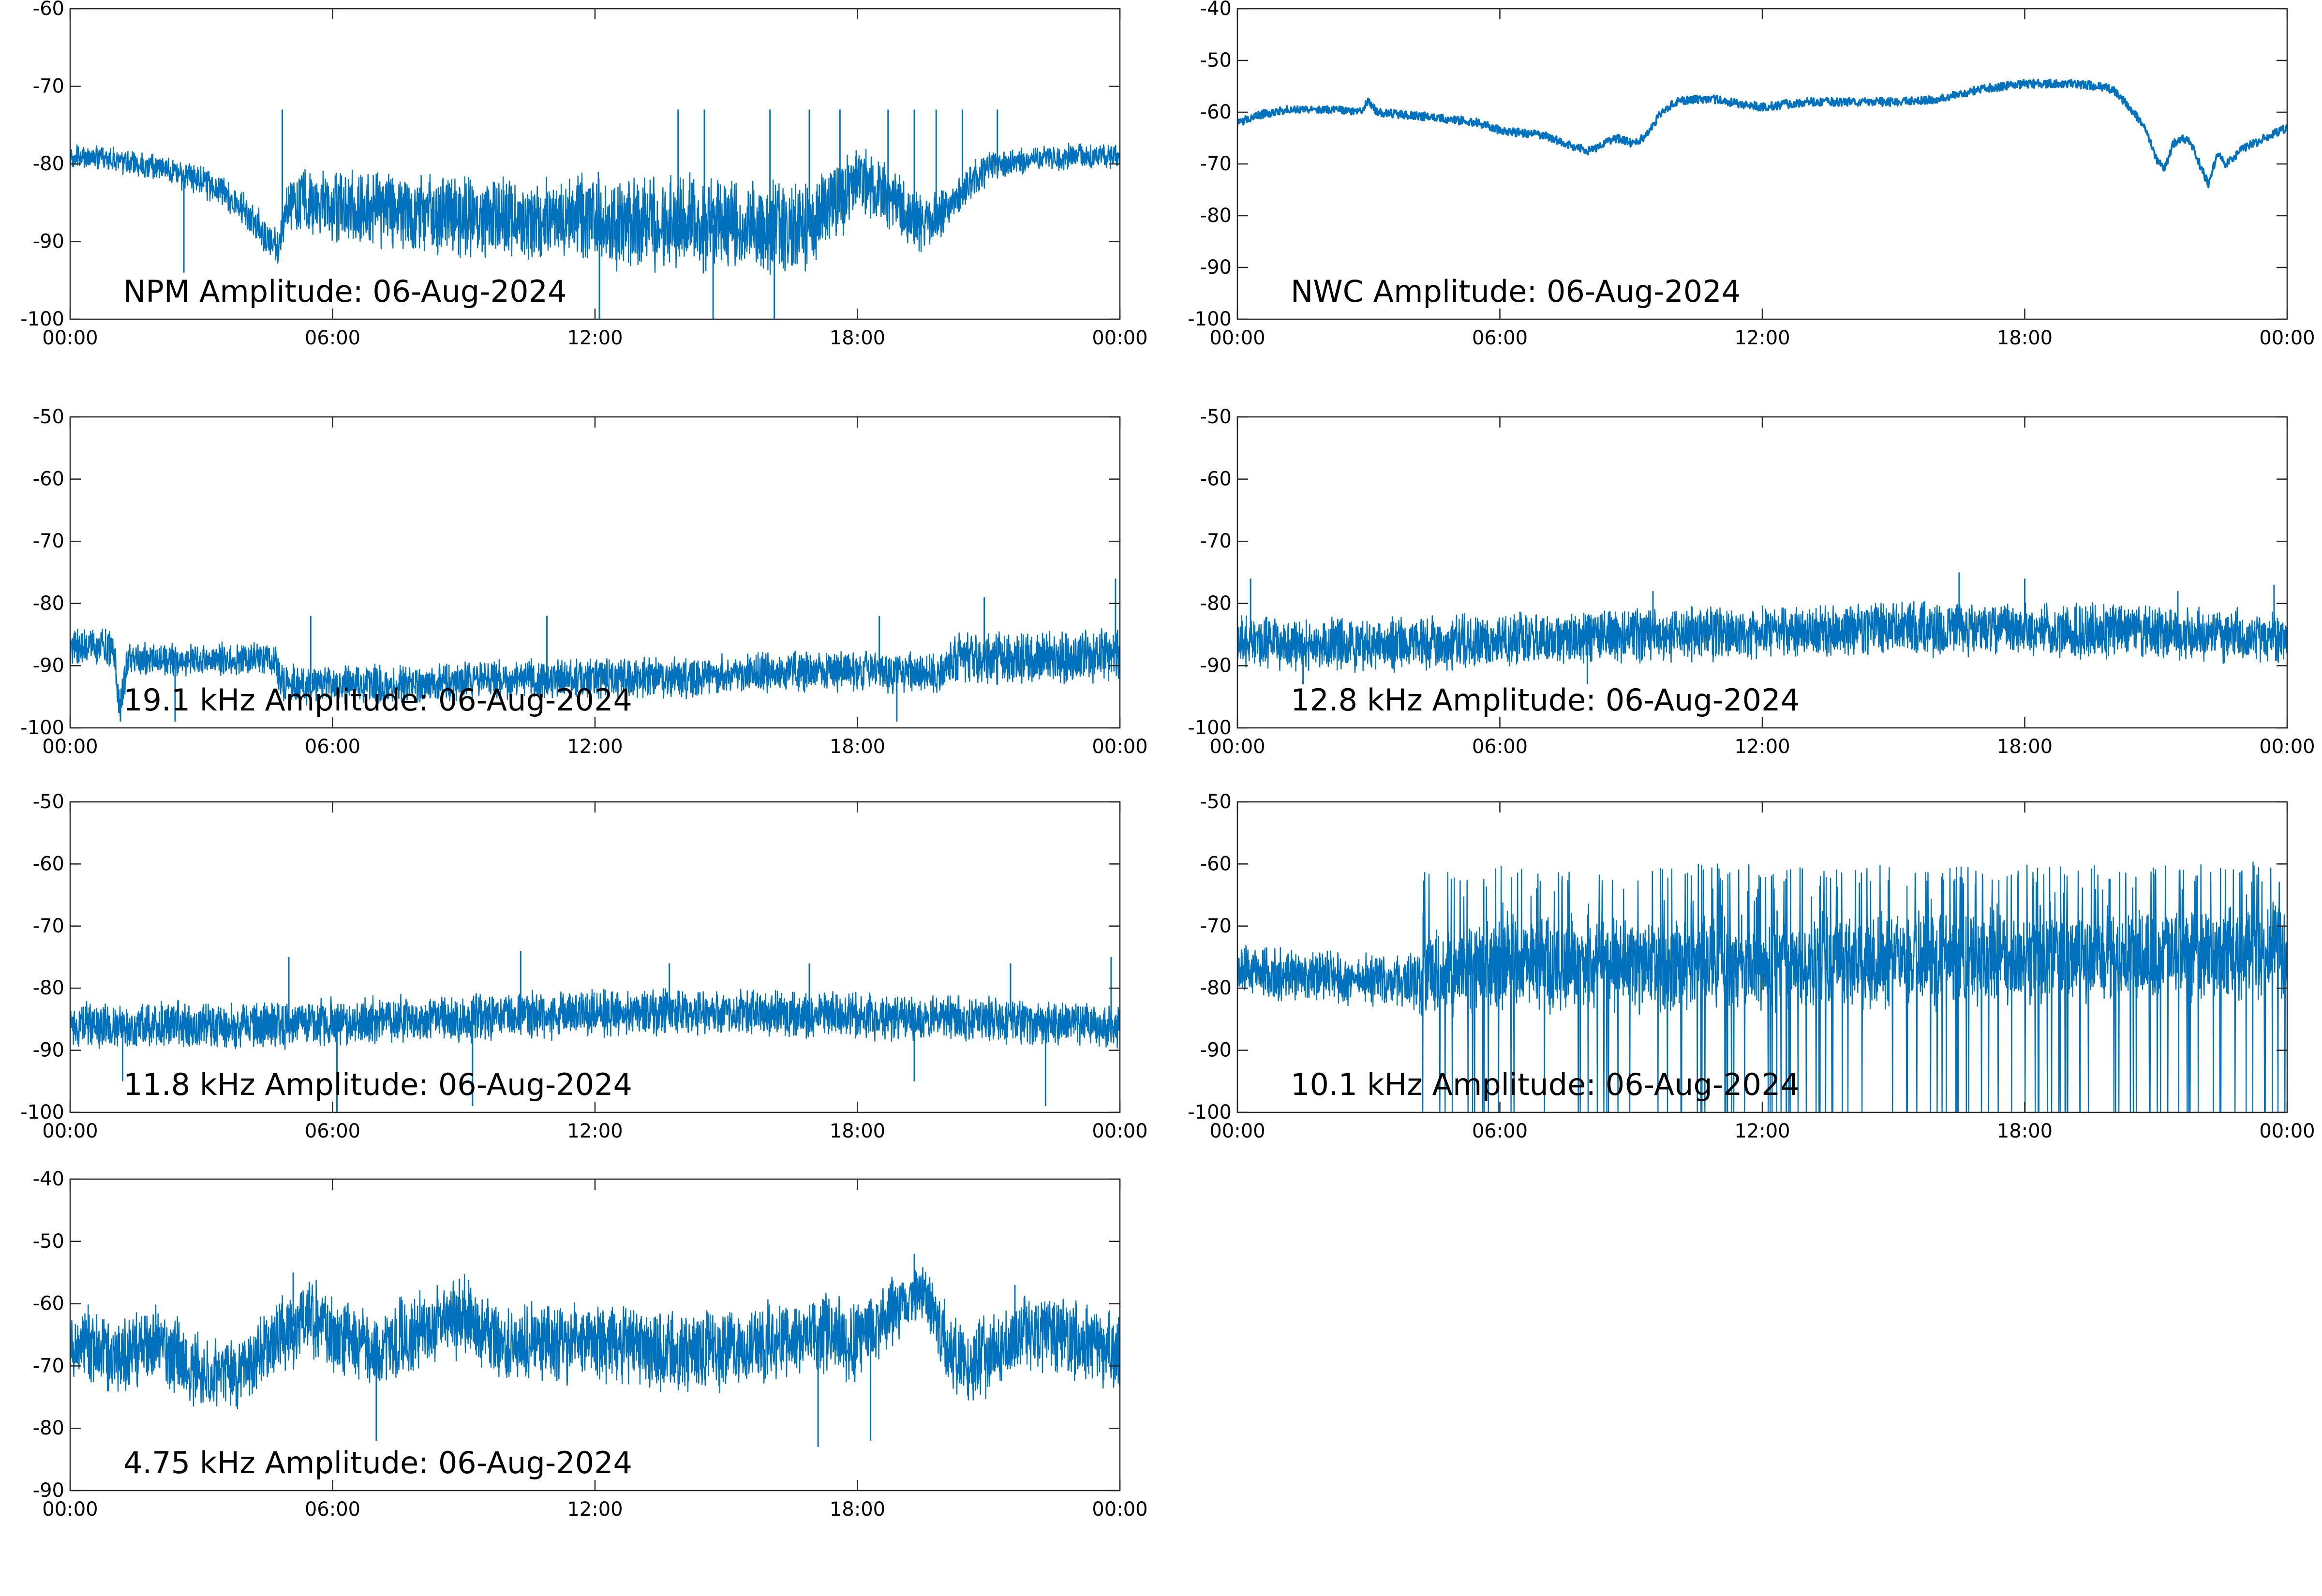 The image size is (2322, 1596). I want to click on chart-title: 4.75 kHz Amplitude: 06-Aug-2024, so click(377, 1462).